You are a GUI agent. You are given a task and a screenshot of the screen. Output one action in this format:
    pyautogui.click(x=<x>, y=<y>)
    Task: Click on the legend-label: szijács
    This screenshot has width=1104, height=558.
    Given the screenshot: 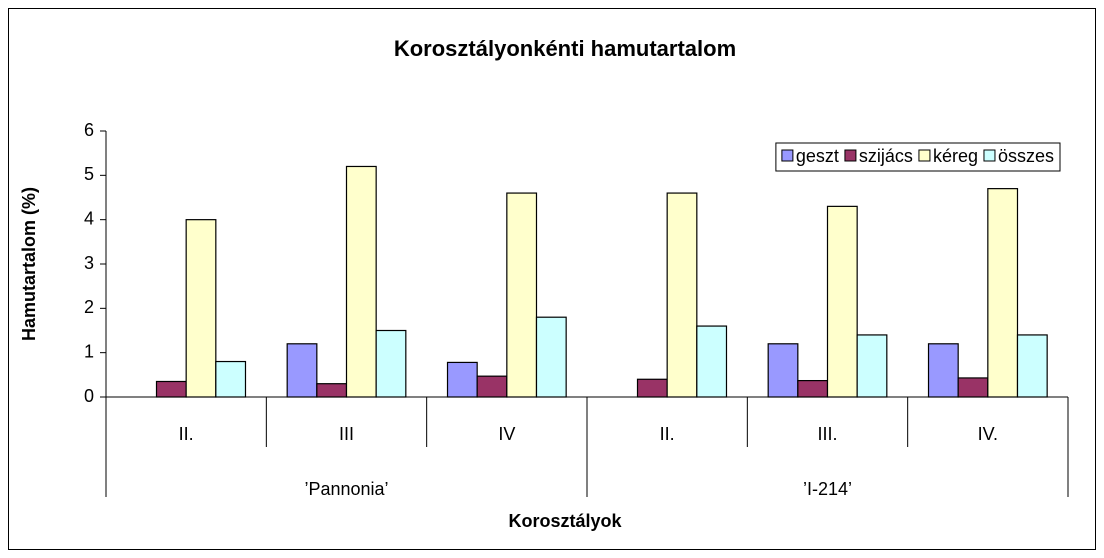 What is the action you would take?
    pyautogui.click(x=886, y=156)
    